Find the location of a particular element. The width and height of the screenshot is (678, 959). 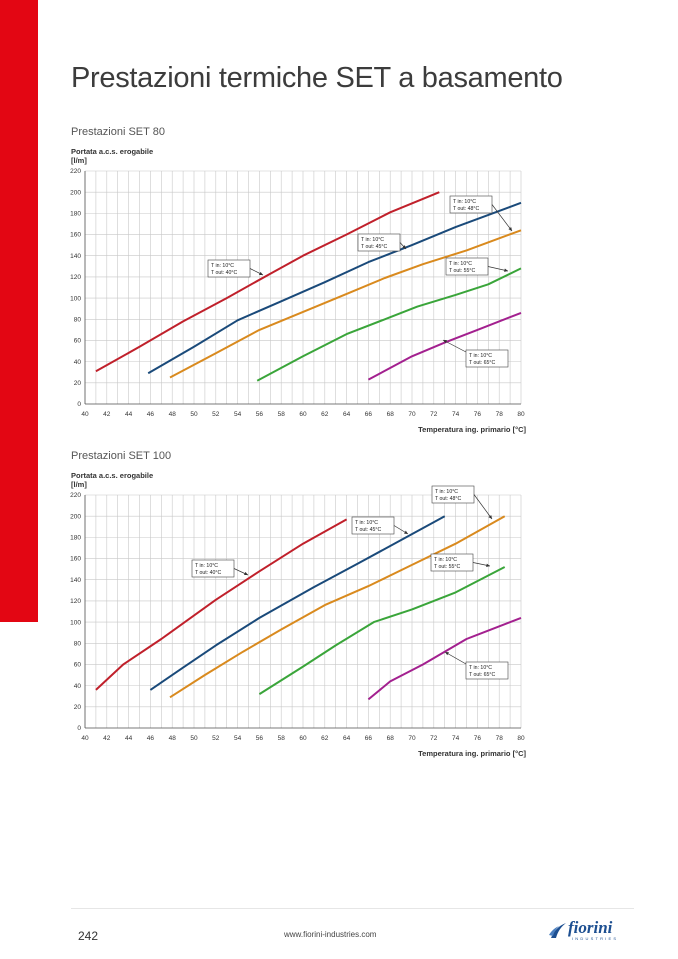

page-title: Prestazioni termiche SET a basamento is located at coordinates (317, 78).